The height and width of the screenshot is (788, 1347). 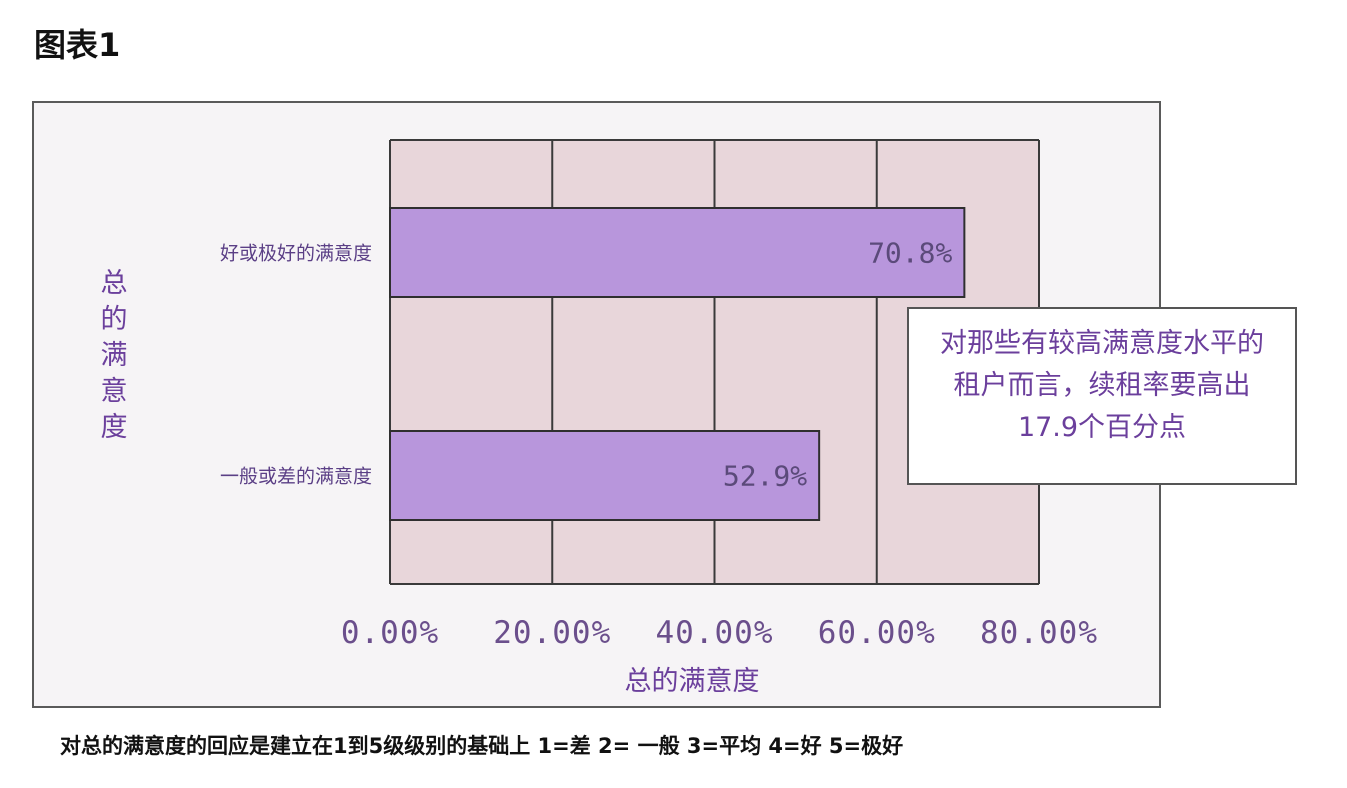 I want to click on category-label-1: 一般或差的满意度, so click(x=296, y=477).